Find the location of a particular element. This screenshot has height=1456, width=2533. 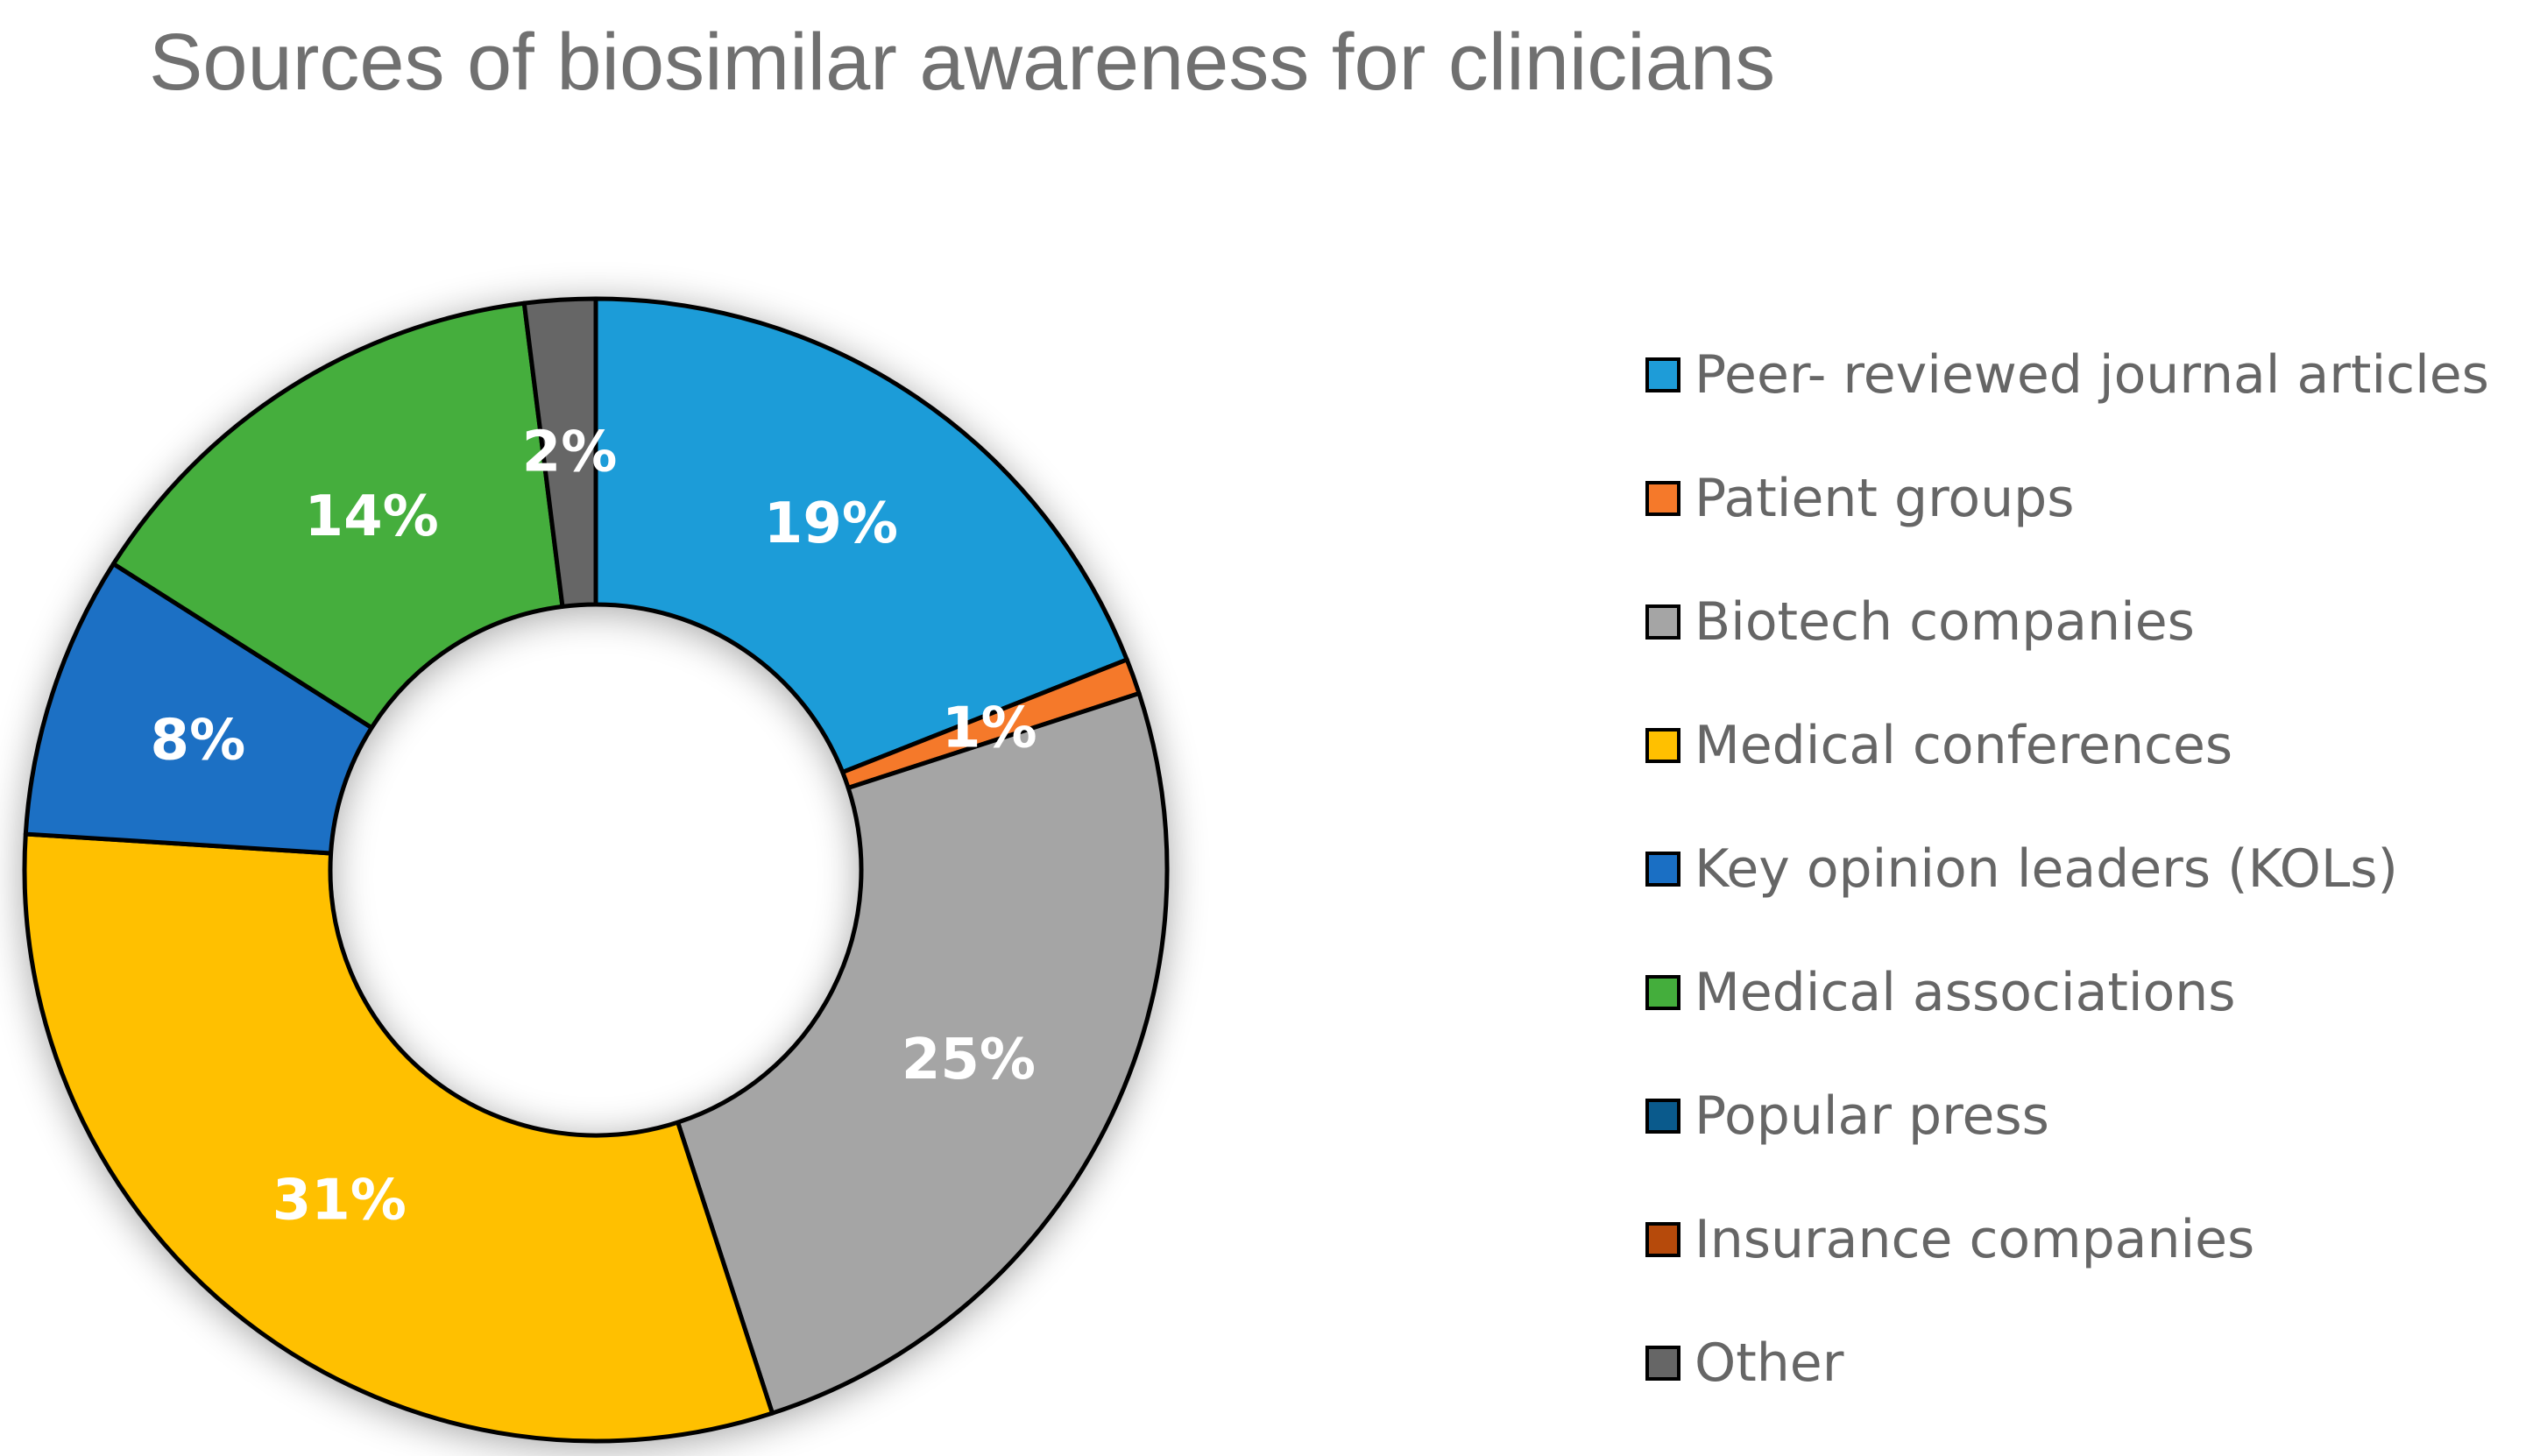

data-label-key-opinion-leaders-kols: 8% is located at coordinates (198, 740).